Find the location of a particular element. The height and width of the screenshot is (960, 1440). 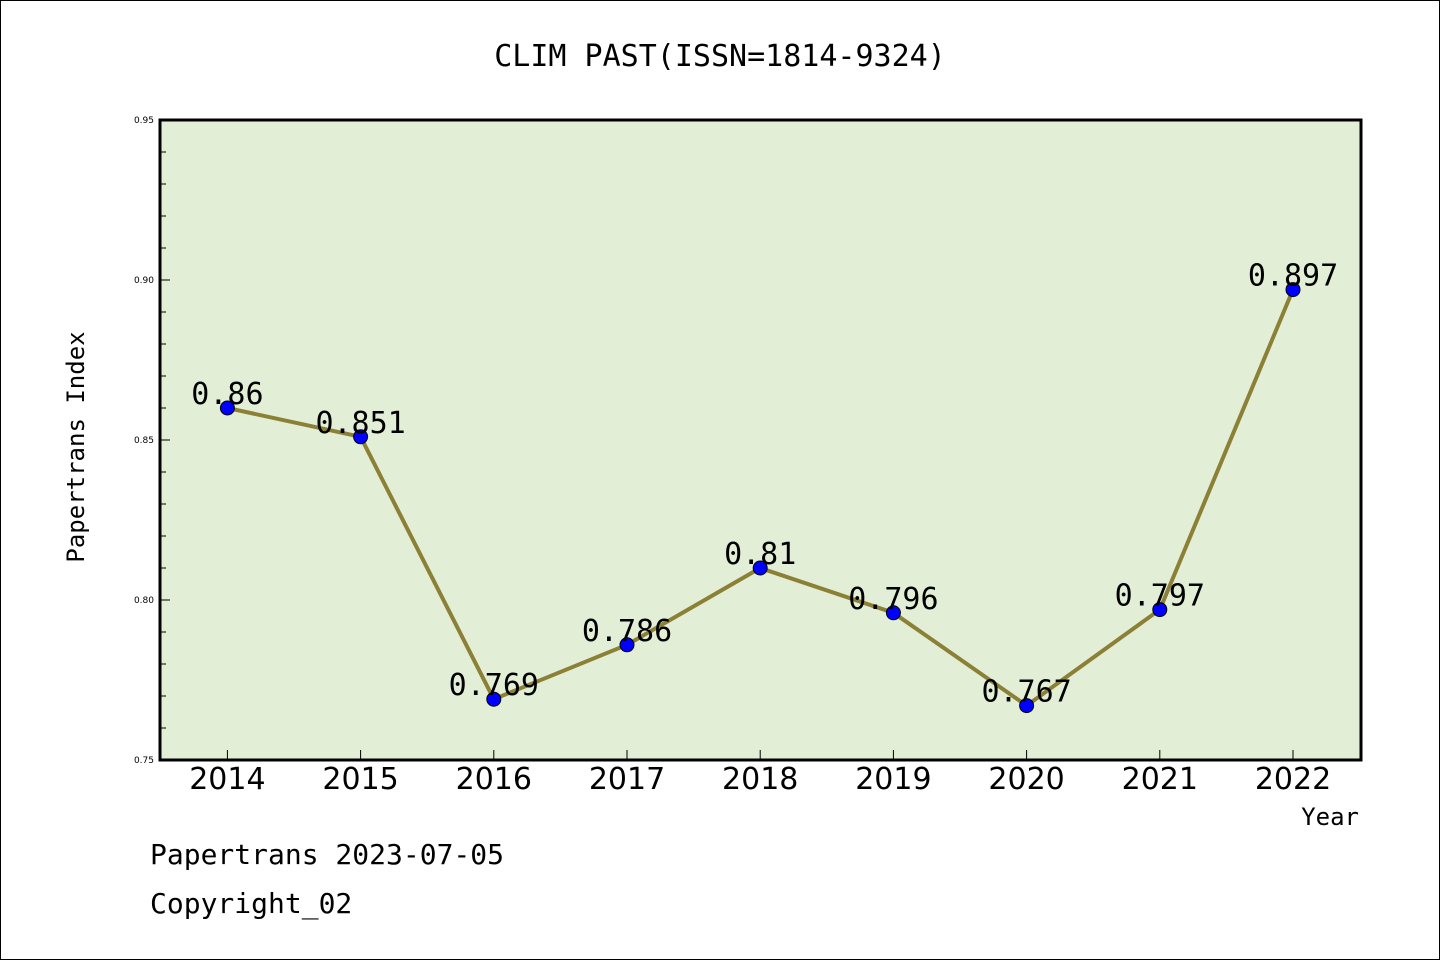

y-axis-label: Papertrans Index is located at coordinates (76, 446).